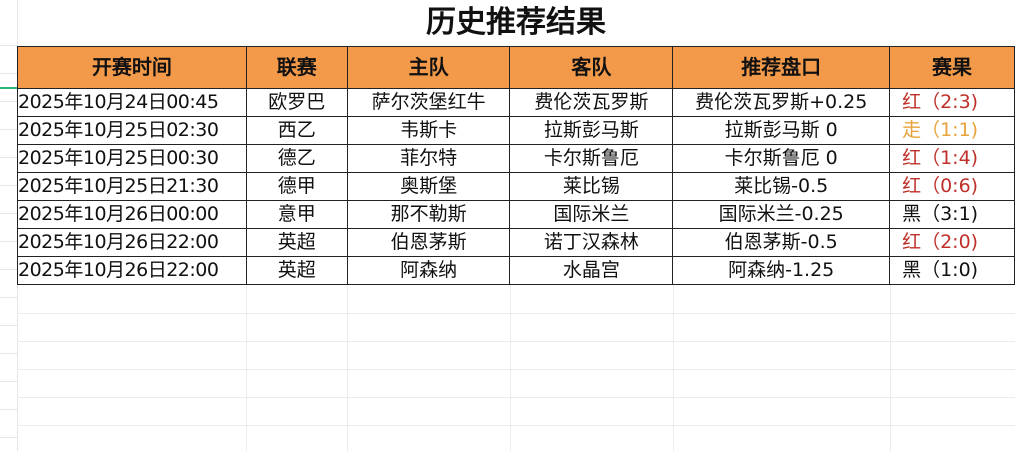  I want to click on table-row: 2025年10月25日00:30 德乙 菲尔特 卡尔斯鲁厄 卡尔斯鲁厄 0 红（1:4), so click(516, 158).